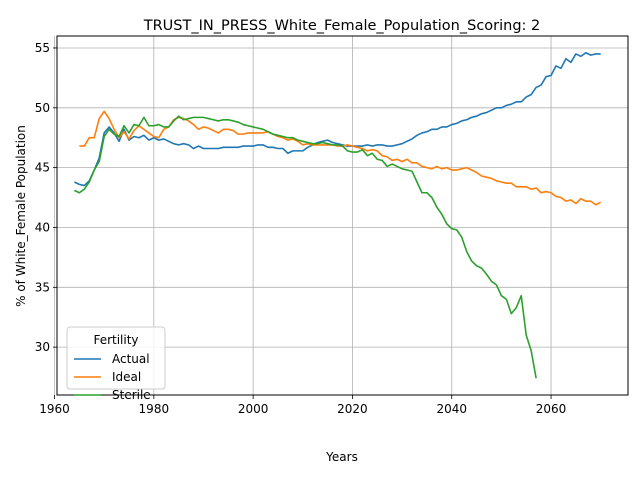 The width and height of the screenshot is (640, 480). What do you see at coordinates (42, 108) in the screenshot?
I see `y-tick-label: 50` at bounding box center [42, 108].